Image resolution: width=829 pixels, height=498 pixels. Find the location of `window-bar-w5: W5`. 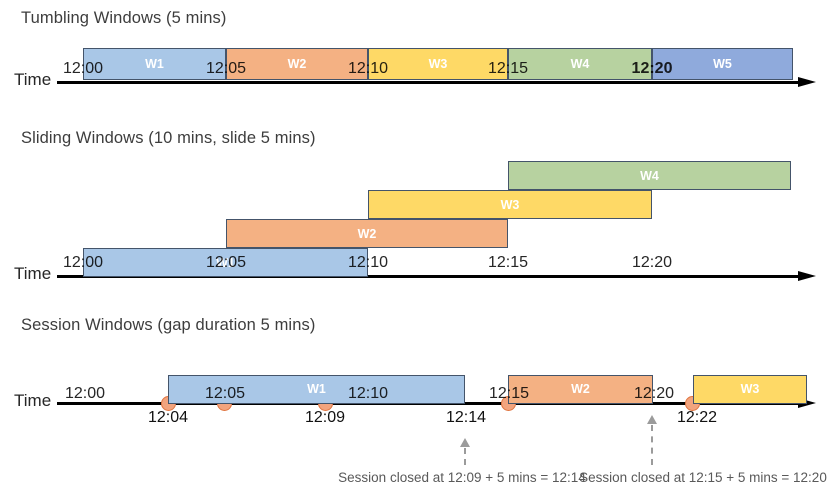

window-bar-w5: W5 is located at coordinates (722, 64).